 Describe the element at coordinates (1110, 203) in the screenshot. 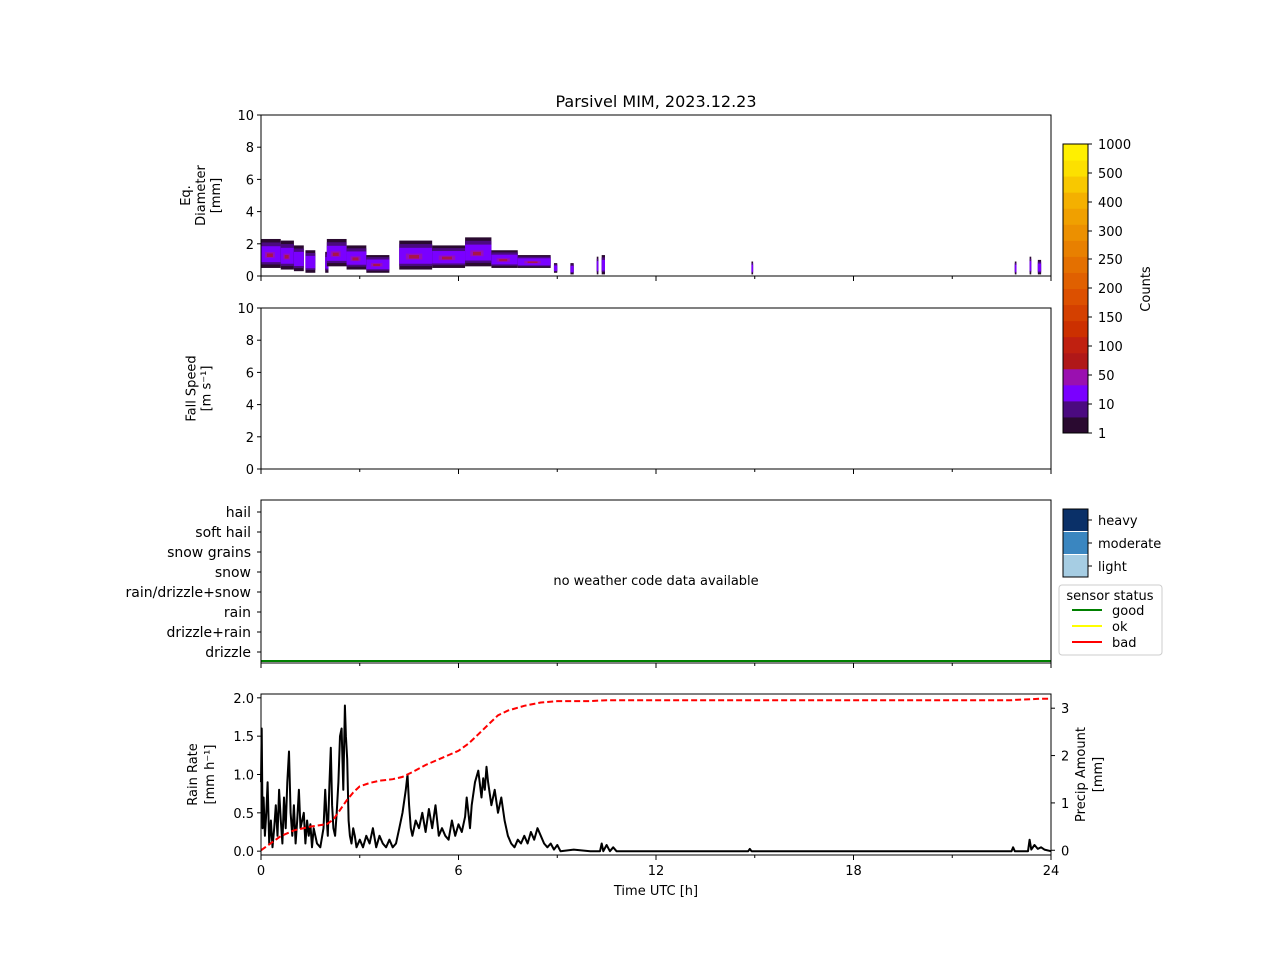

I see `colorbar-tick-label: 400` at that location.